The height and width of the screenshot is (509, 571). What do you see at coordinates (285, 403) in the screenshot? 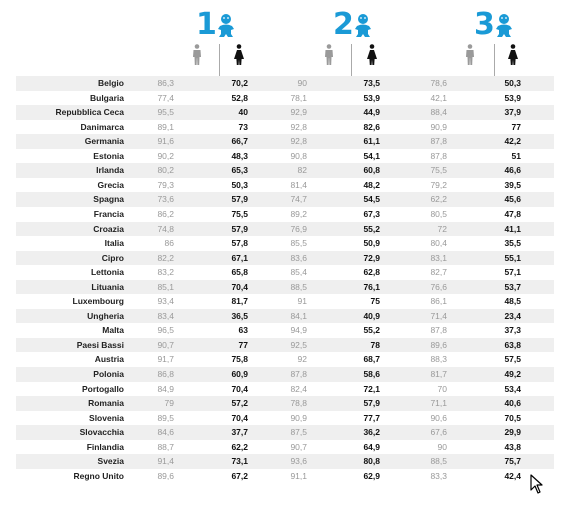
I see `table-row: Romania 79 57,2 78,8 57,9 71,1 40,6` at bounding box center [285, 403].